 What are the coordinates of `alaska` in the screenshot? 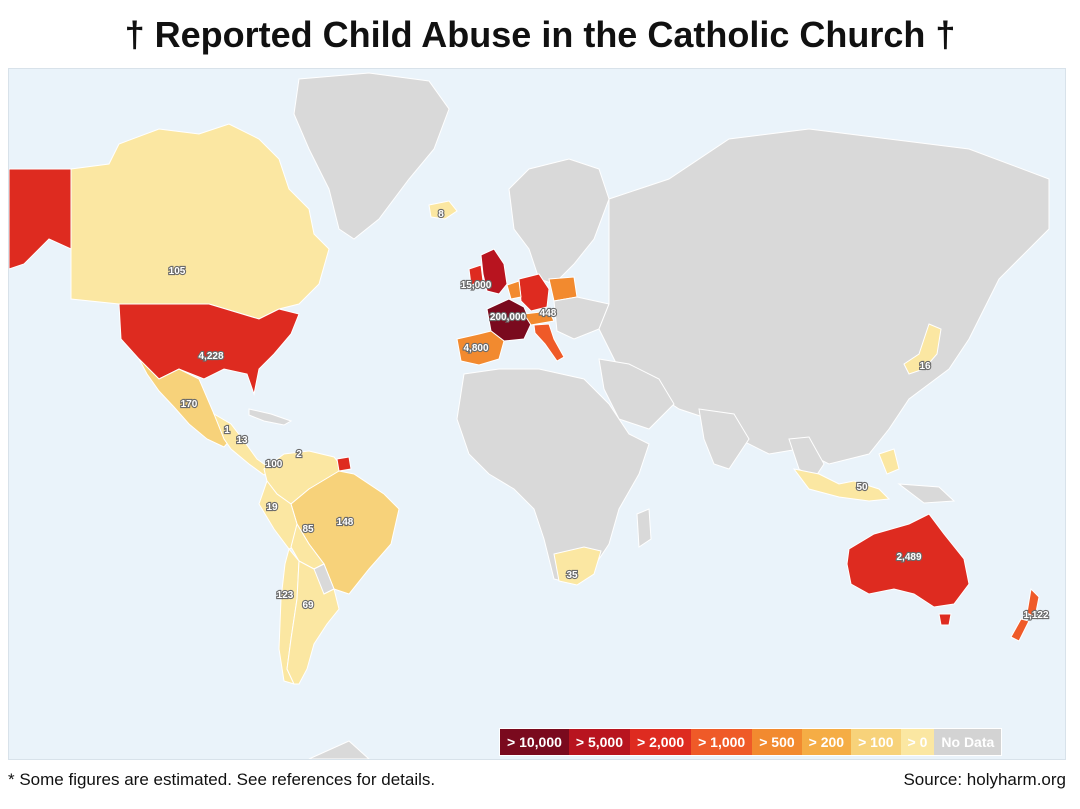 It's located at (40, 219).